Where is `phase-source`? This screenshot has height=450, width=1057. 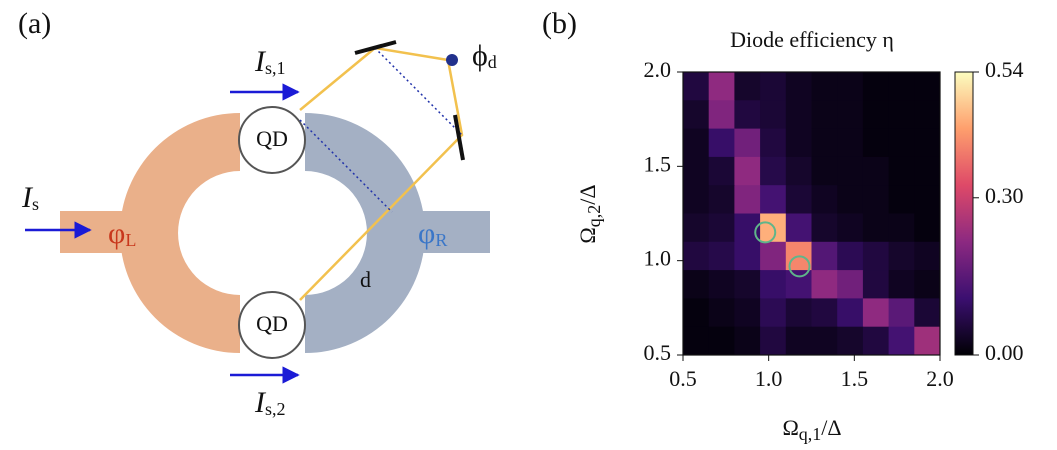 phase-source is located at coordinates (452, 60).